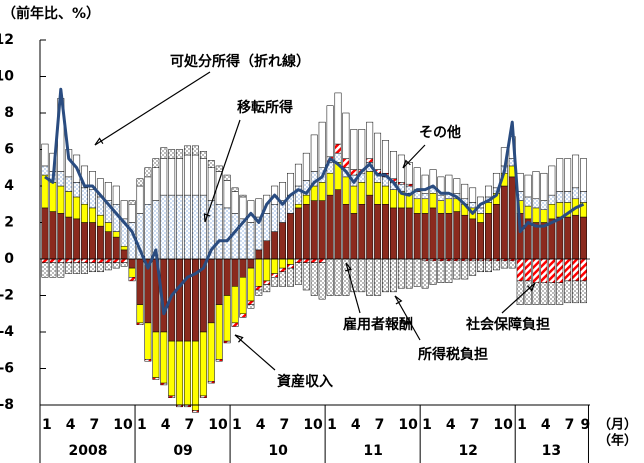 The image size is (644, 463). Describe the element at coordinates (218, 425) in the screenshot. I see `x-tick-label: 10` at that location.